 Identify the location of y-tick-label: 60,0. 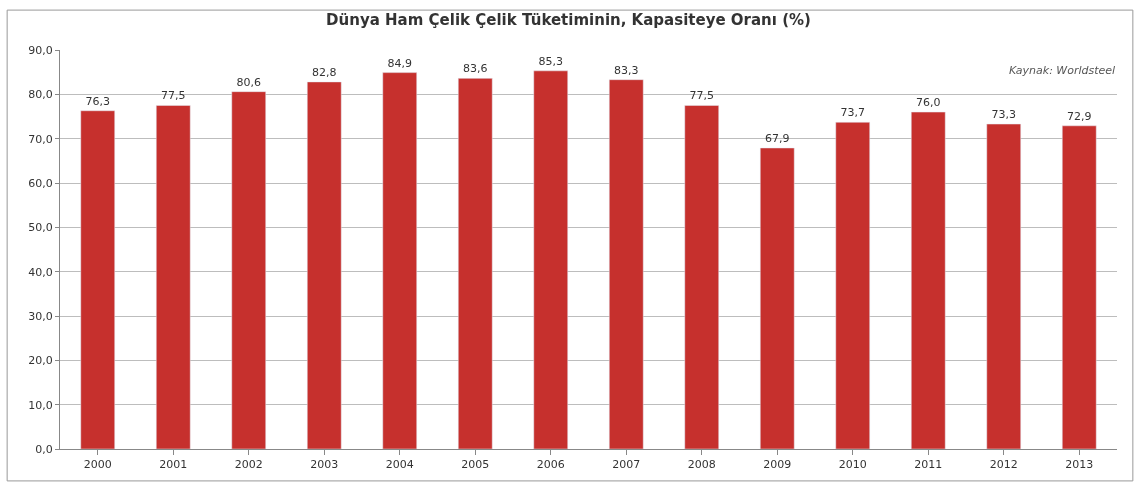
(40, 183).